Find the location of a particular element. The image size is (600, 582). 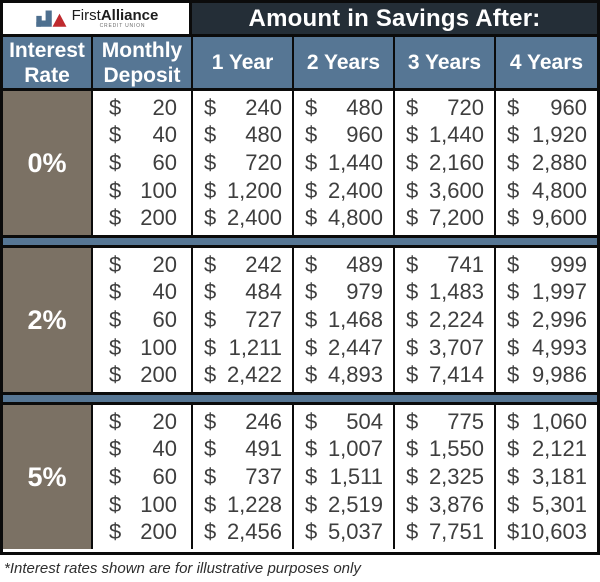

amount-value: 2,400 is located at coordinates (355, 190).